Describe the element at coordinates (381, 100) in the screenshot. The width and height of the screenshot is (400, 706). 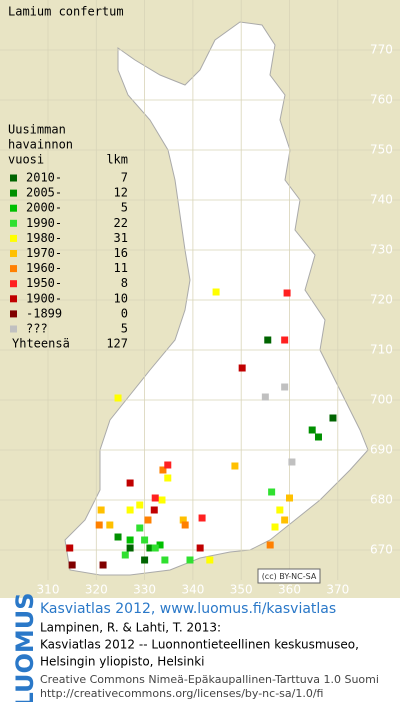
I see `y-tick-label: 760` at that location.